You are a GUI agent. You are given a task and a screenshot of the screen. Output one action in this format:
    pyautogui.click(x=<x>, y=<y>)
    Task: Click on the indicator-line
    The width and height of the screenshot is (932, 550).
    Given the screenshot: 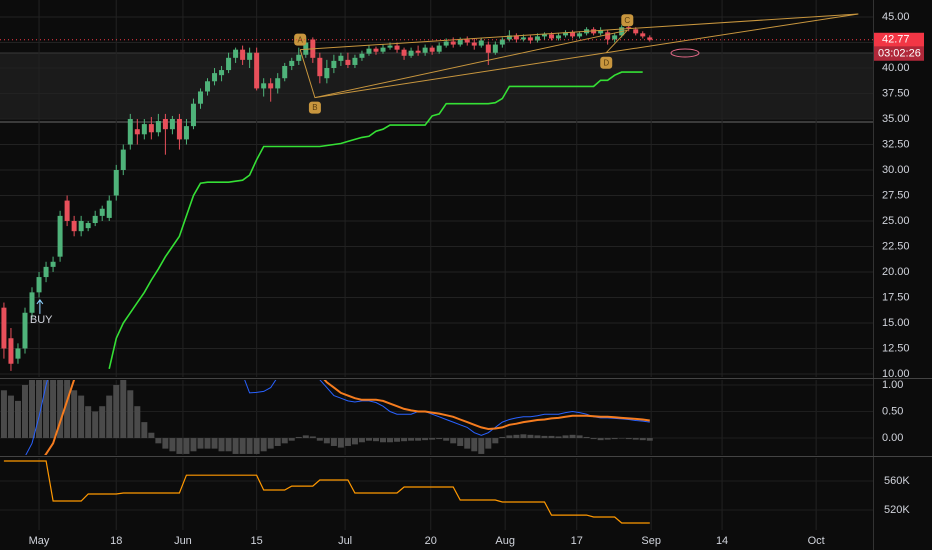 What is the action you would take?
    pyautogui.click(x=337, y=417)
    